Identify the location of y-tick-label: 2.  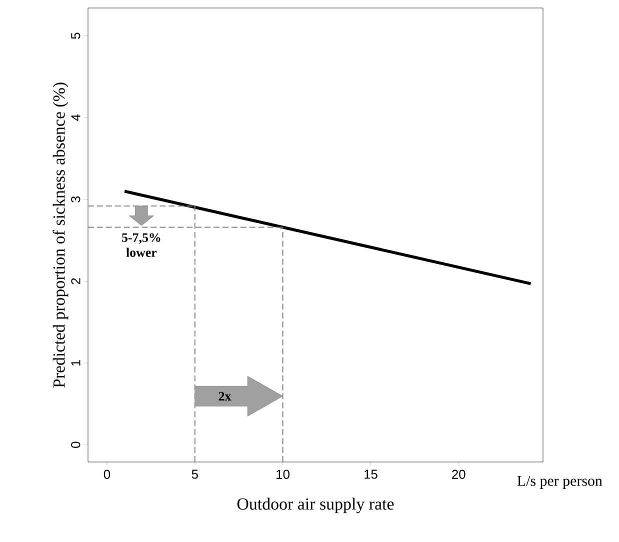
(75, 281).